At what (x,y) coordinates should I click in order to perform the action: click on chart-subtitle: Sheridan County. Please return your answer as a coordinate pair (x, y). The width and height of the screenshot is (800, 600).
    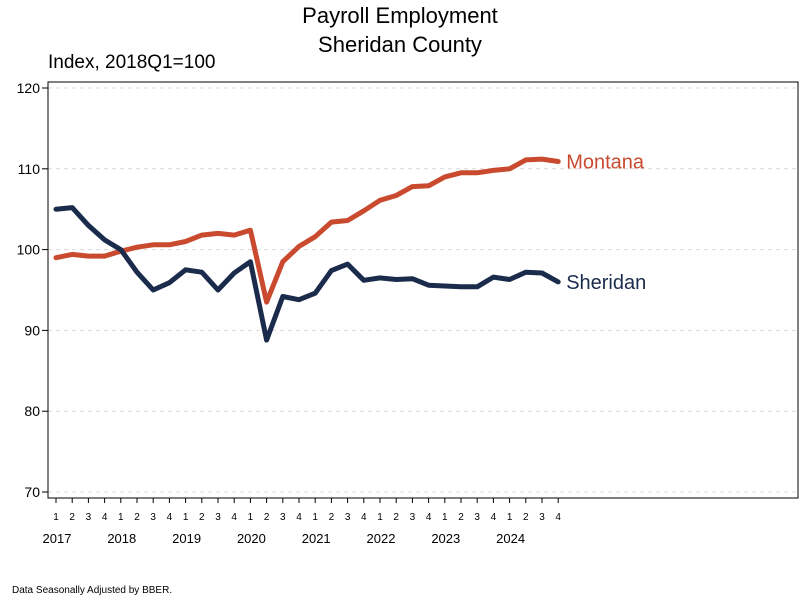
    Looking at the image, I should click on (400, 44).